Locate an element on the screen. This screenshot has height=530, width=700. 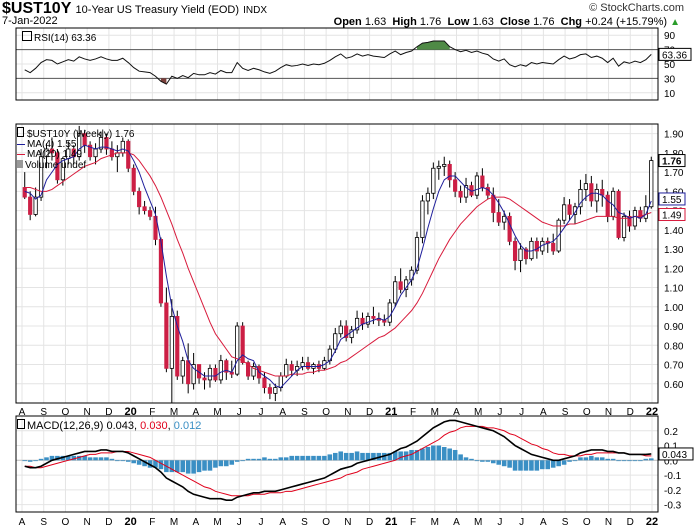
open-value: 1.63 is located at coordinates (375, 22).